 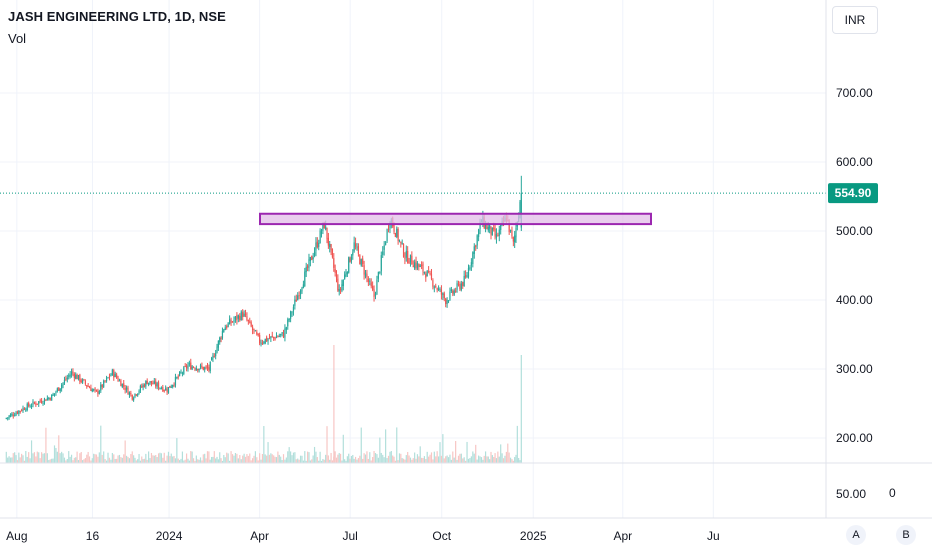 I want to click on auto-scale-button: A, so click(x=856, y=535).